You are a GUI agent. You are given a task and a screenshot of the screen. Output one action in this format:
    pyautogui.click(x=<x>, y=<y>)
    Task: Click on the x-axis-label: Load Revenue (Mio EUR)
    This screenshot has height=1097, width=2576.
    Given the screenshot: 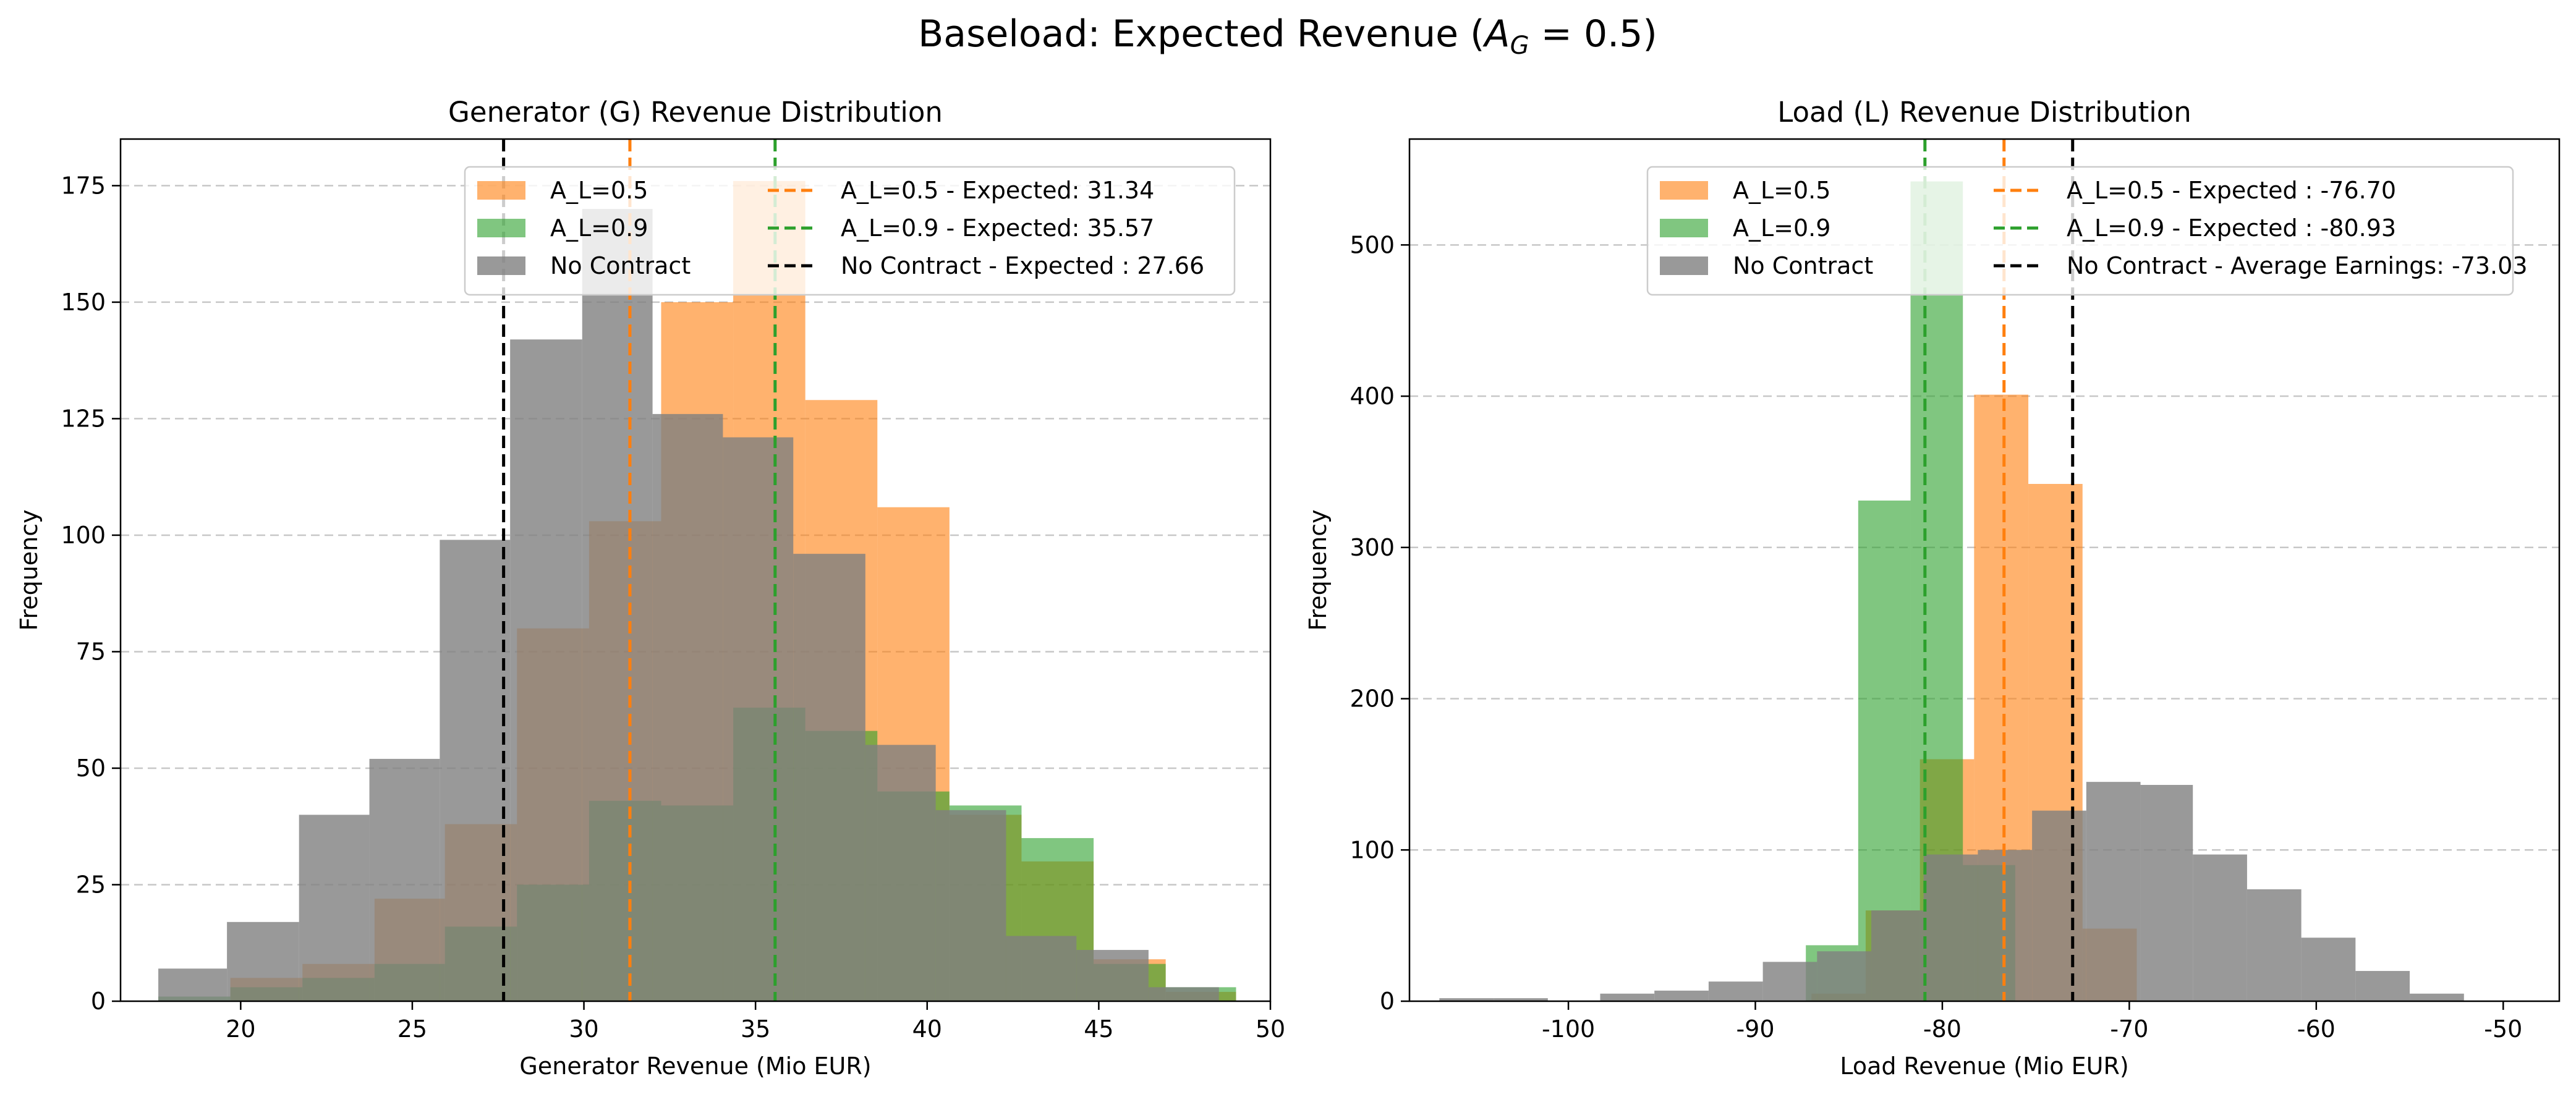 What is the action you would take?
    pyautogui.click(x=1984, y=1066)
    